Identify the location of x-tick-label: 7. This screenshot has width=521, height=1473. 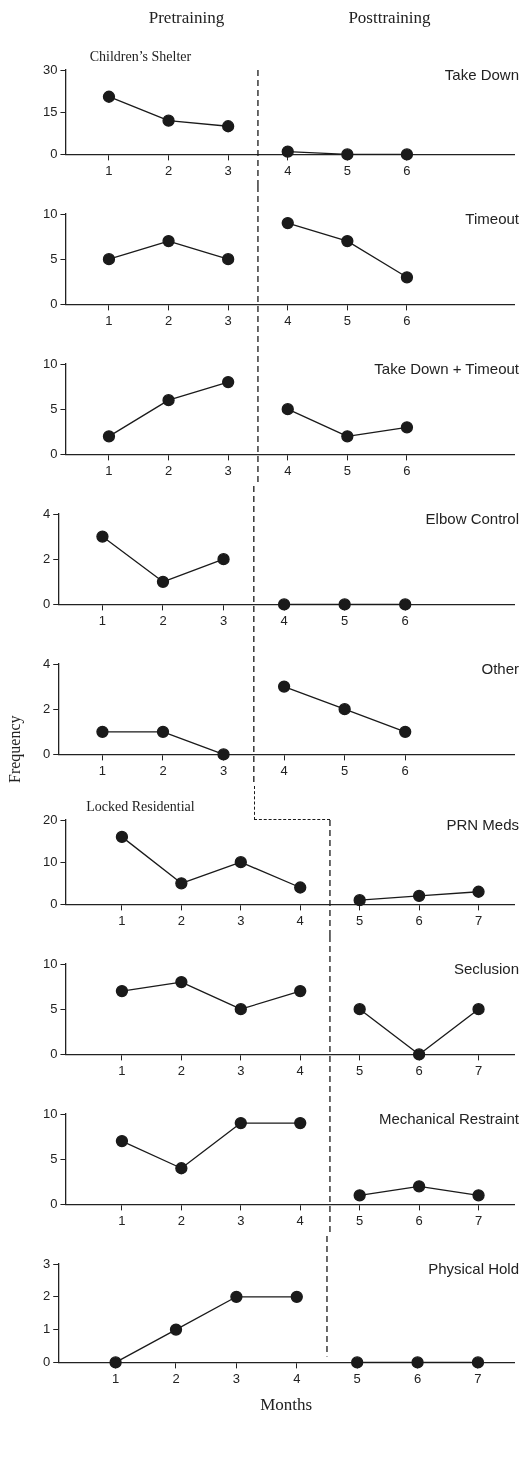
(478, 1070).